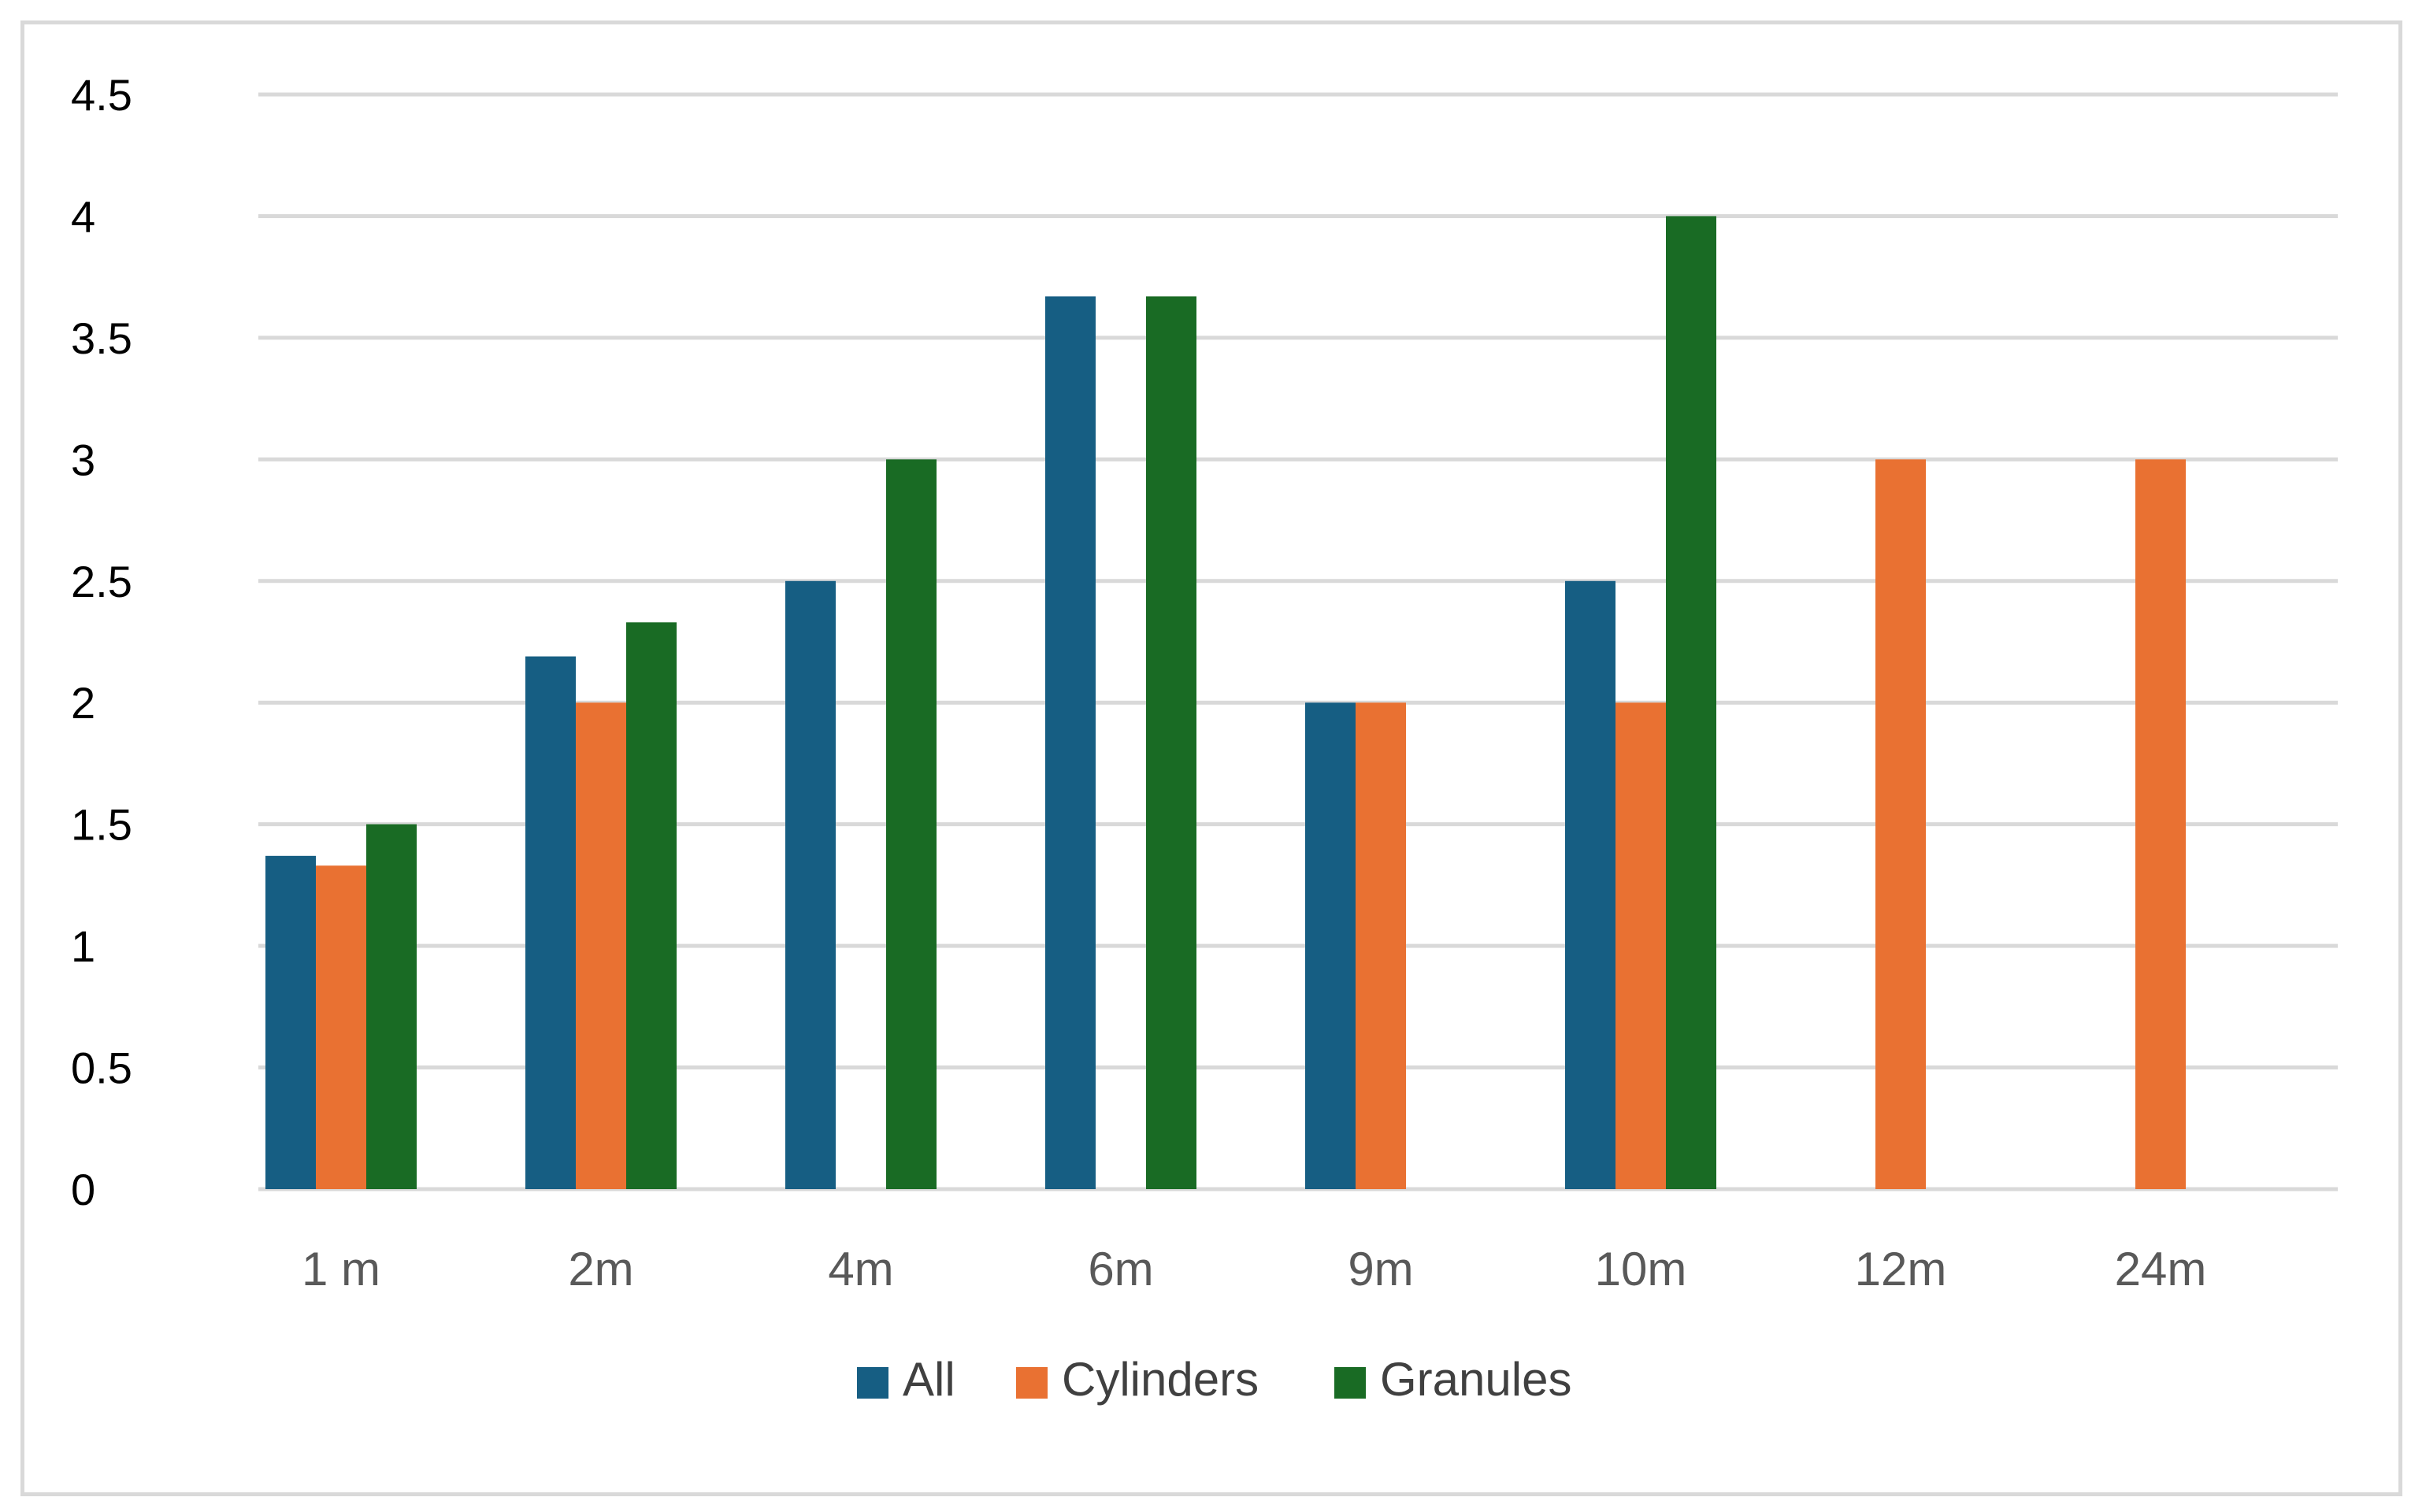 This screenshot has width=2426, height=1512. What do you see at coordinates (601, 945) in the screenshot?
I see `bar-cylinders-2m` at bounding box center [601, 945].